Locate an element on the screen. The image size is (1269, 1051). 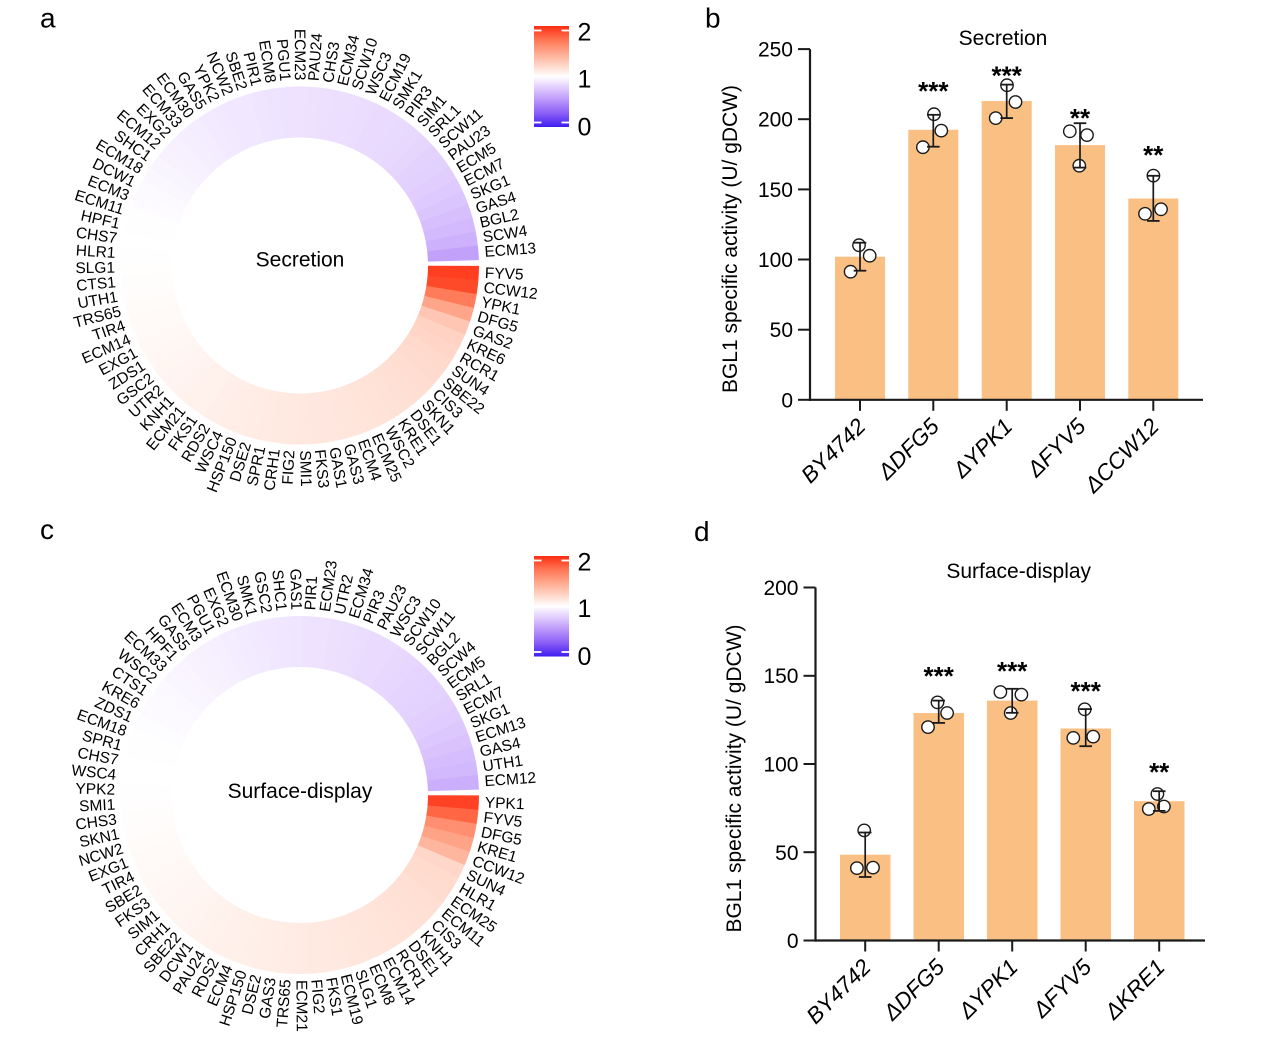
svg-text: GAS3 is located at coordinates (268, 997).